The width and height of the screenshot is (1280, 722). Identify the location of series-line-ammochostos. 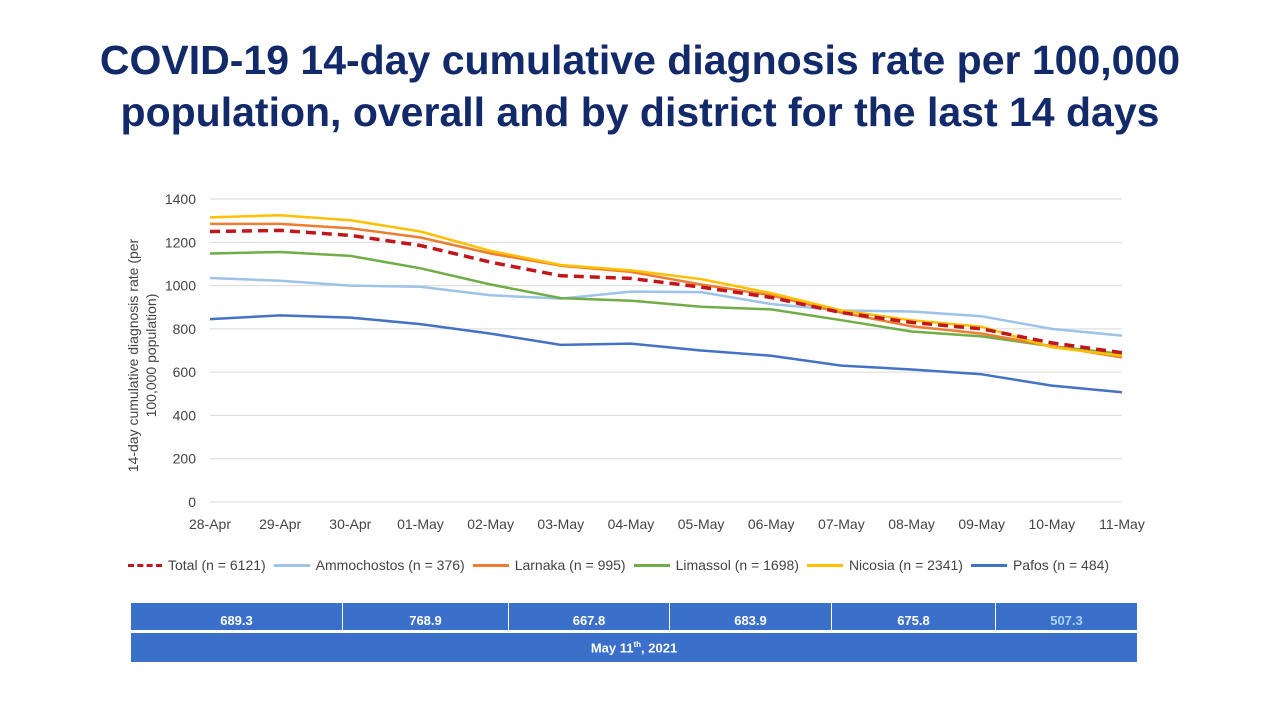
(666, 306).